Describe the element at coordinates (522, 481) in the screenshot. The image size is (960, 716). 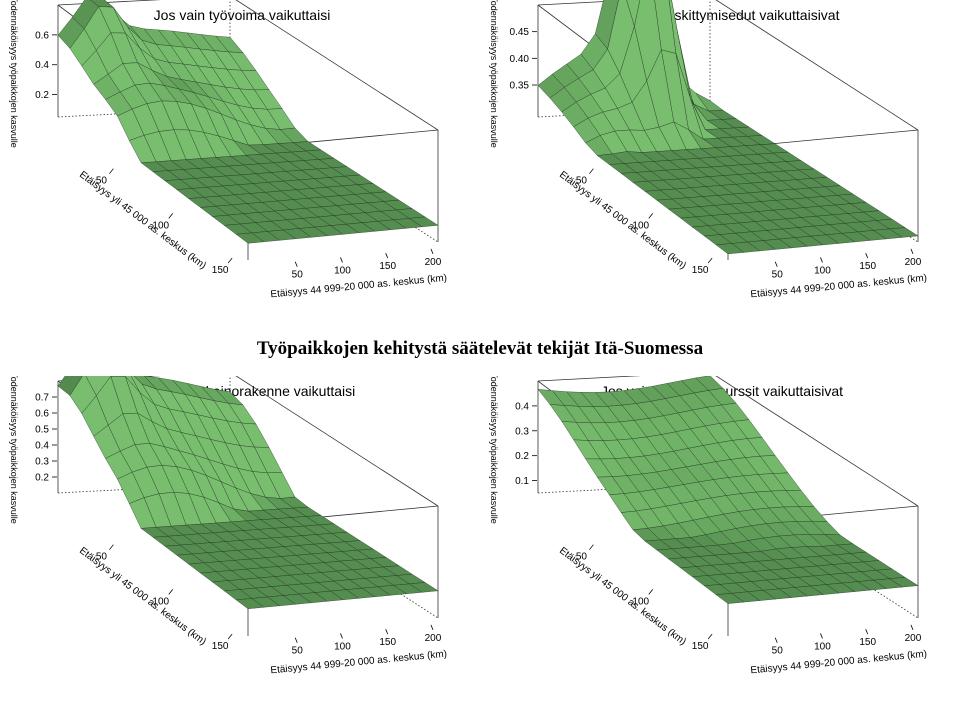
I see `z-tick-label: 0.1` at that location.